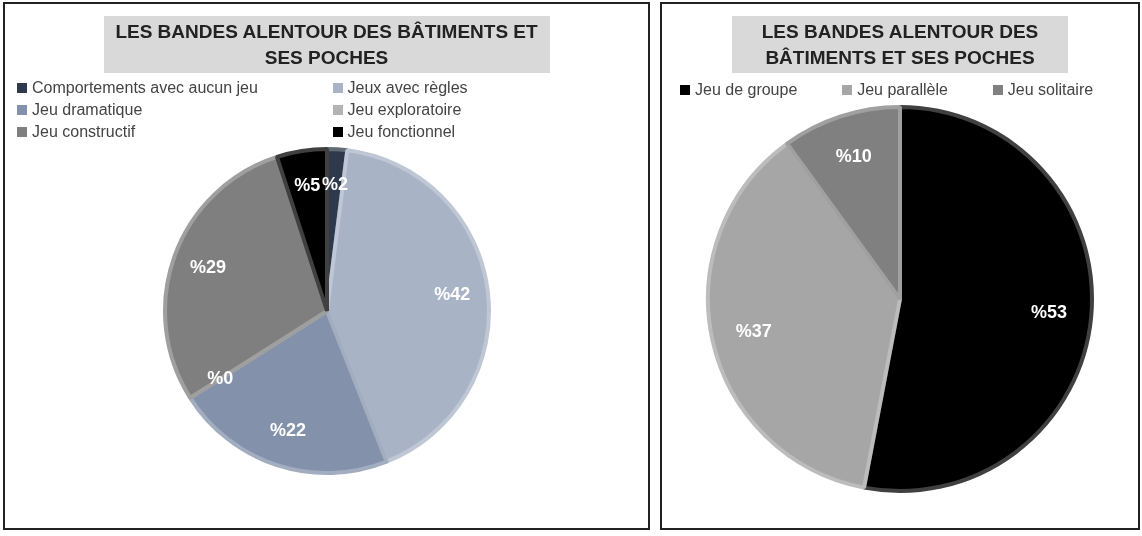  Describe the element at coordinates (1050, 90) in the screenshot. I see `legend-label: Jeu solitaire` at that location.